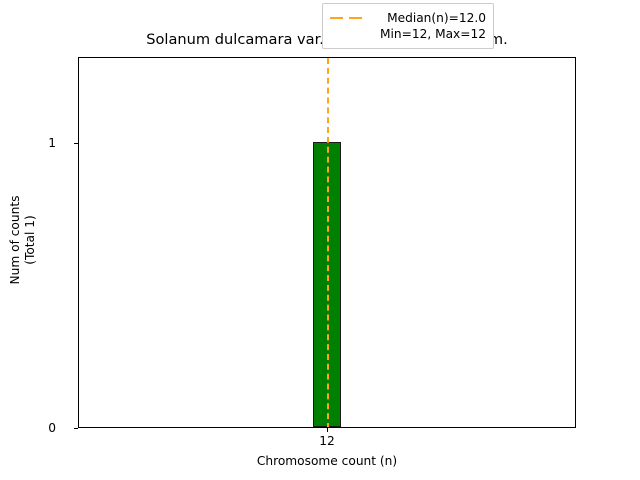  What do you see at coordinates (52, 143) in the screenshot?
I see `y-tick-label-1: 1` at bounding box center [52, 143].